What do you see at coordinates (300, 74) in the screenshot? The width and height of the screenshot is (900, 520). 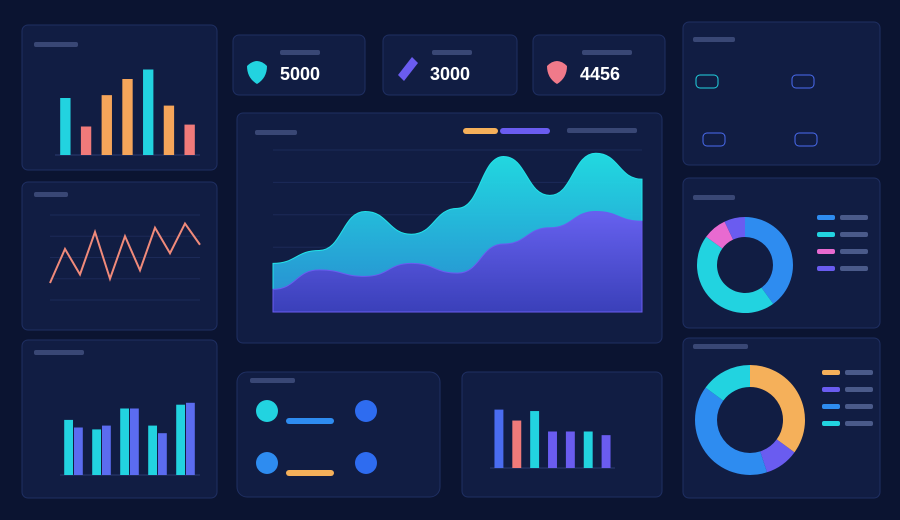 I see `stat-value: 5000` at bounding box center [300, 74].